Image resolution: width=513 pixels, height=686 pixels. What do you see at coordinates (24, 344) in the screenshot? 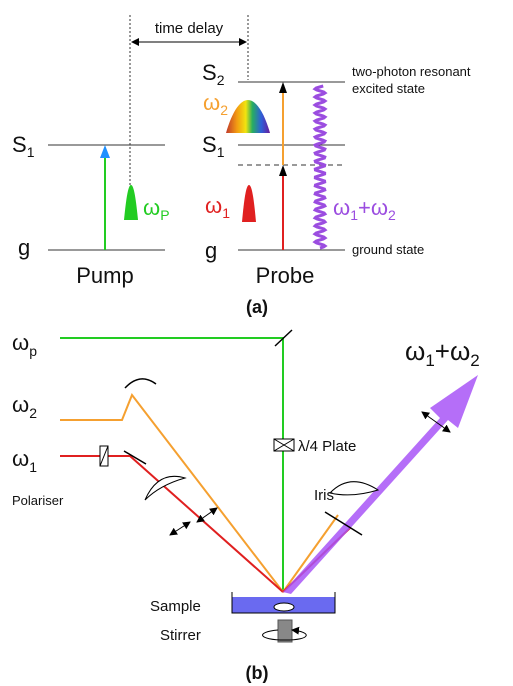
I see `beam-label: ωp` at bounding box center [24, 344].